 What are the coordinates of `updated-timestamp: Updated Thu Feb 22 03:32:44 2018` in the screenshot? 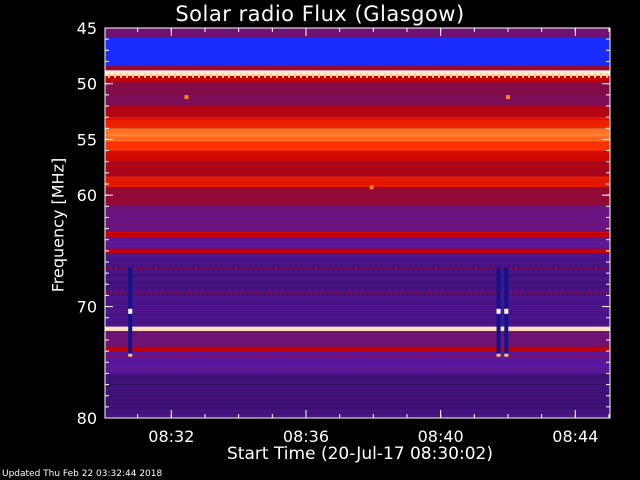 It's located at (82, 474).